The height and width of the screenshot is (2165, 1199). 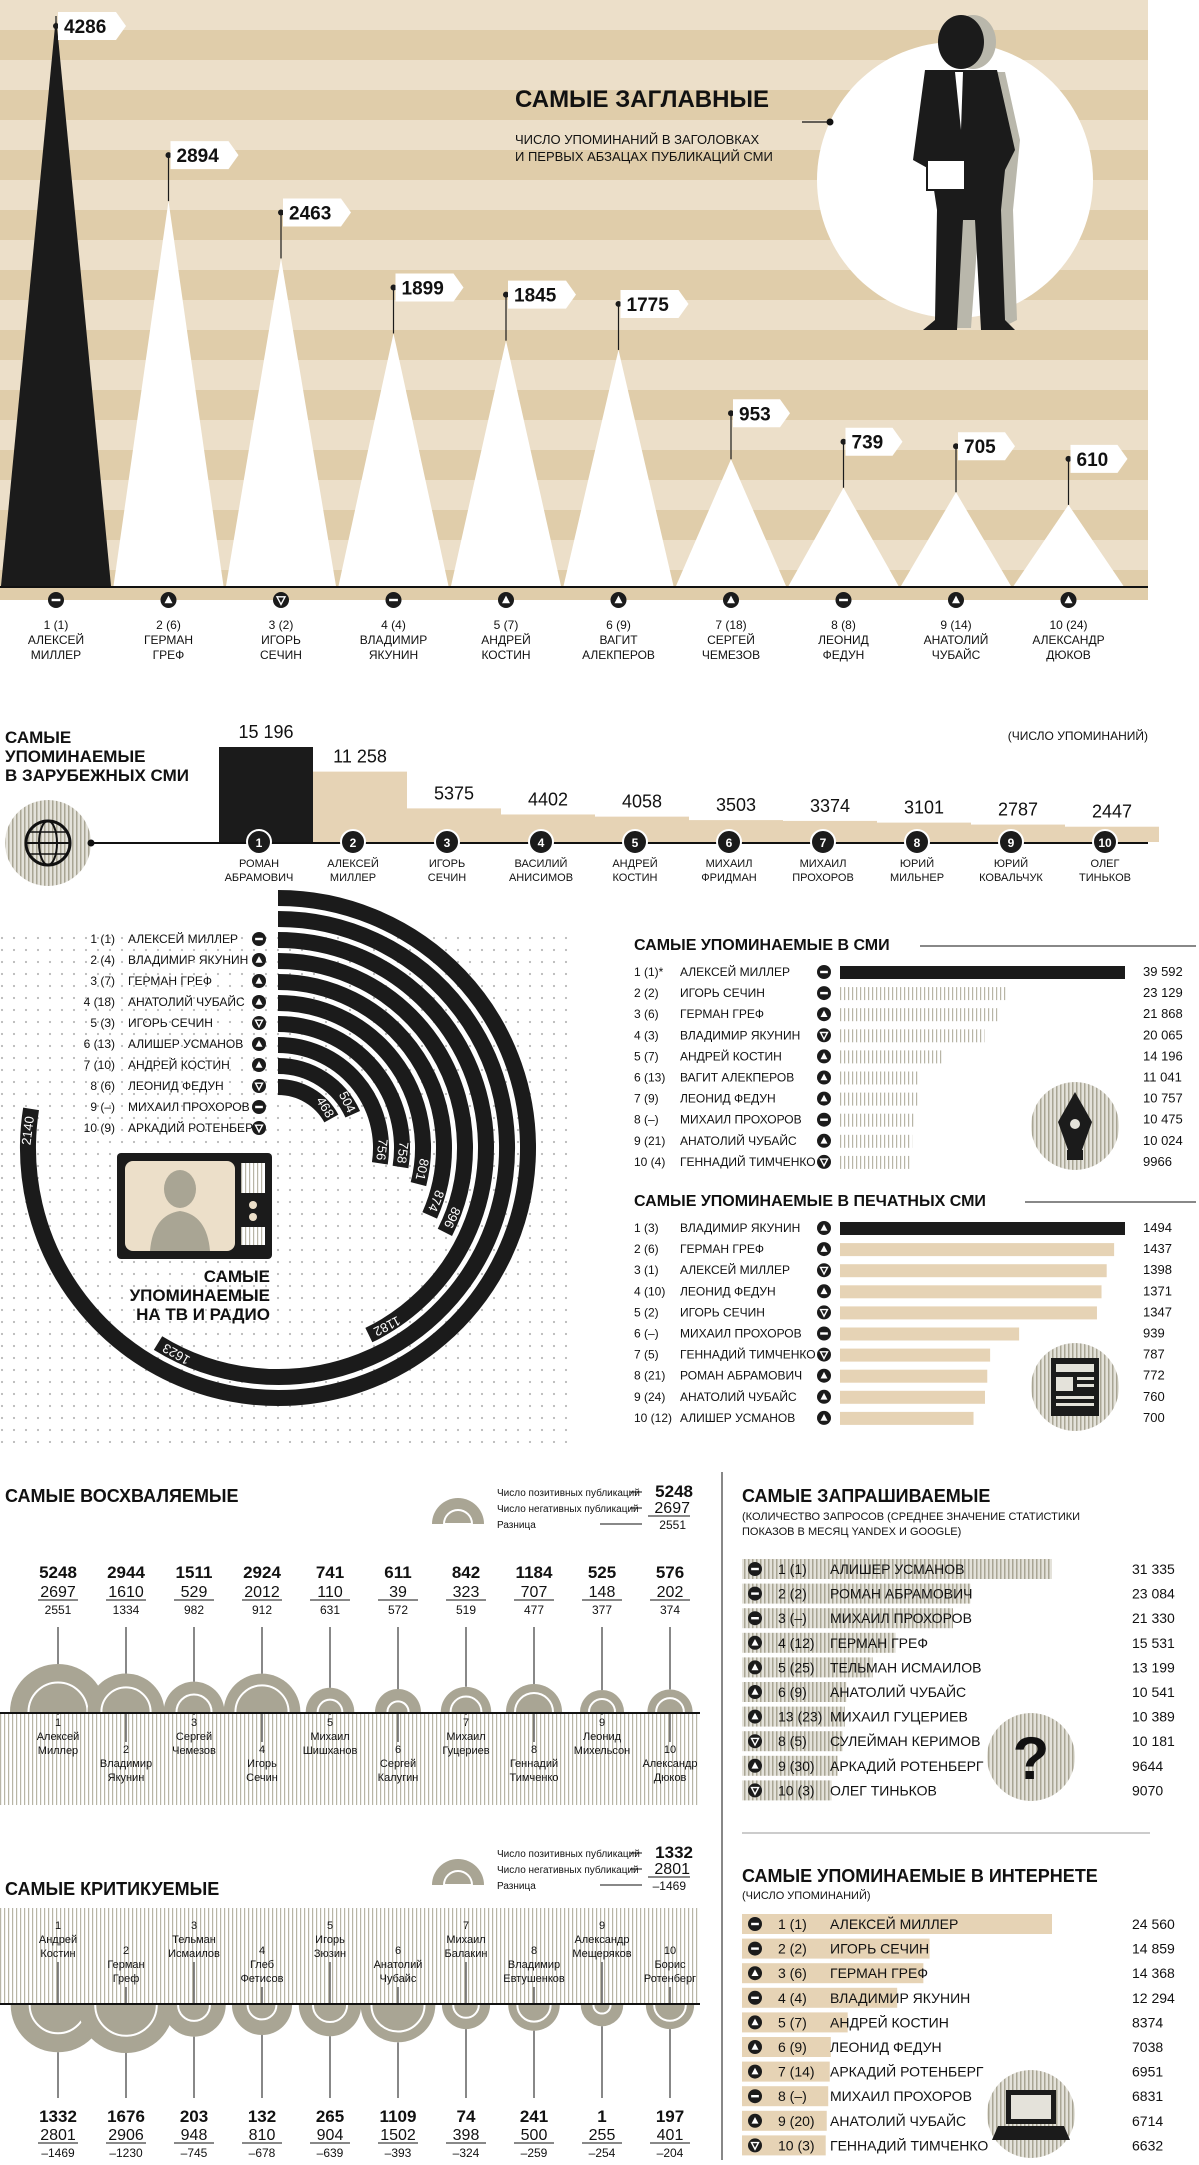 I want to click on negative-count: 529, so click(x=194, y=1592).